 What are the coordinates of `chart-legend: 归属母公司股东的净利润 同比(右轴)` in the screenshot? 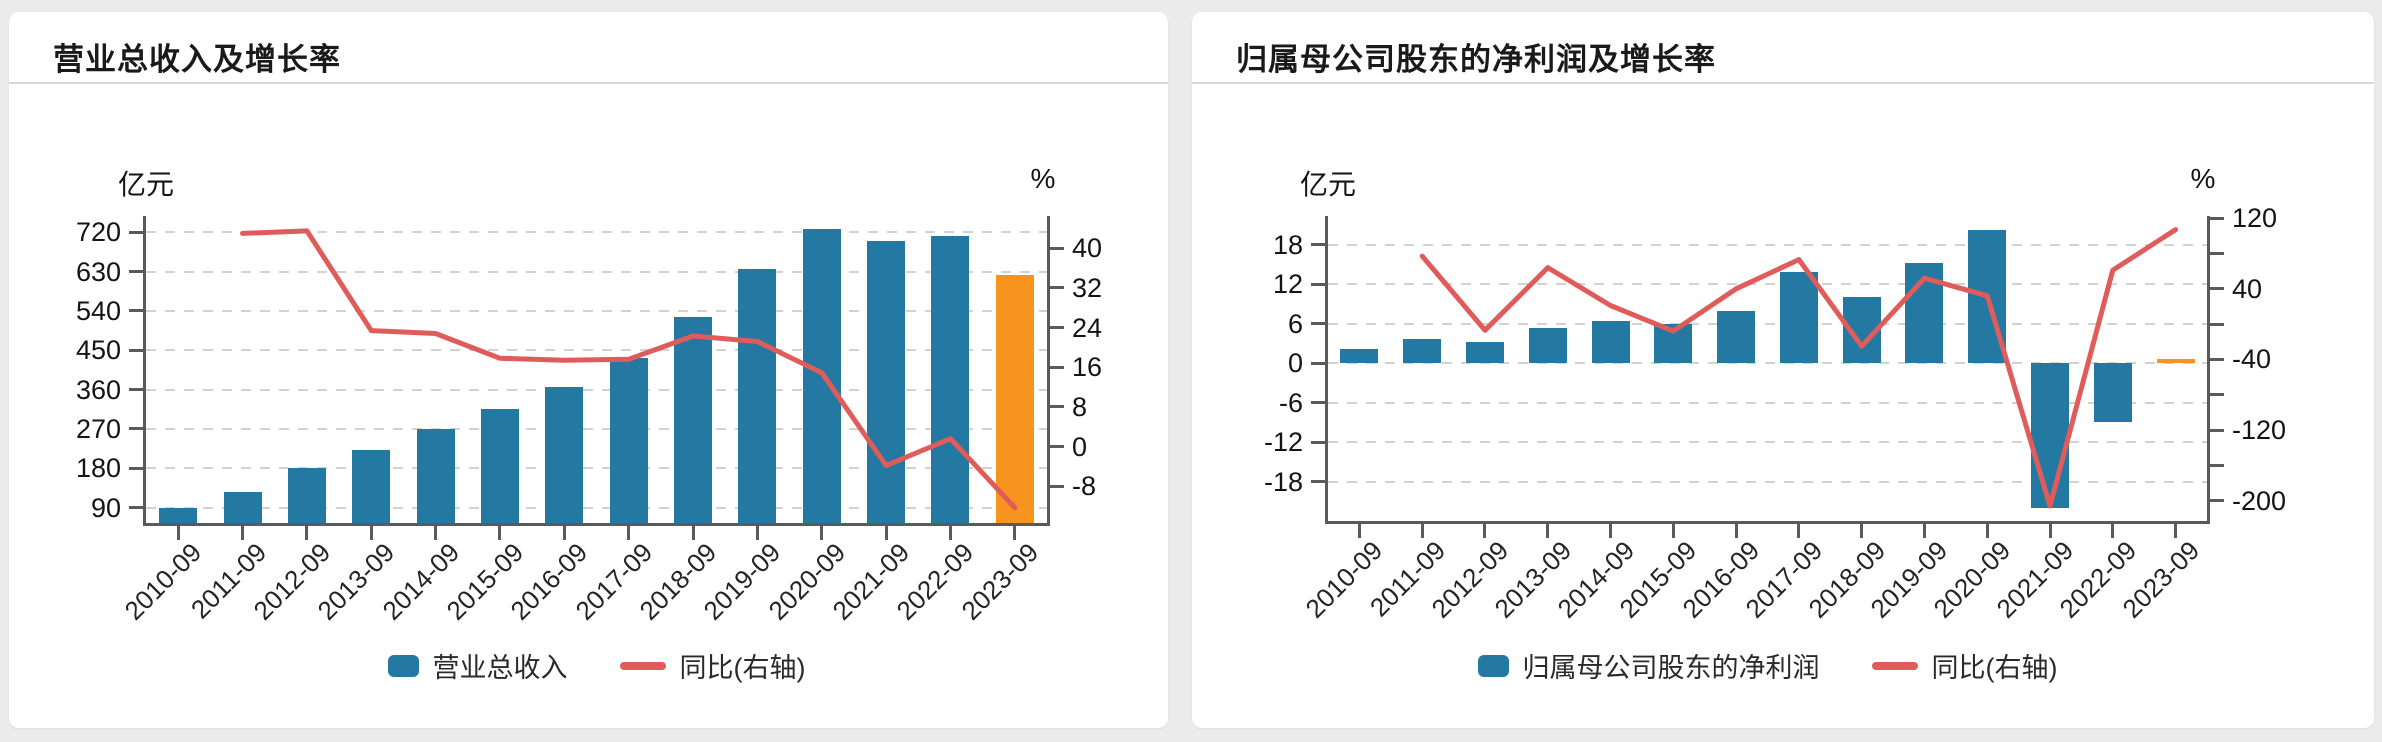 It's located at (1767, 665).